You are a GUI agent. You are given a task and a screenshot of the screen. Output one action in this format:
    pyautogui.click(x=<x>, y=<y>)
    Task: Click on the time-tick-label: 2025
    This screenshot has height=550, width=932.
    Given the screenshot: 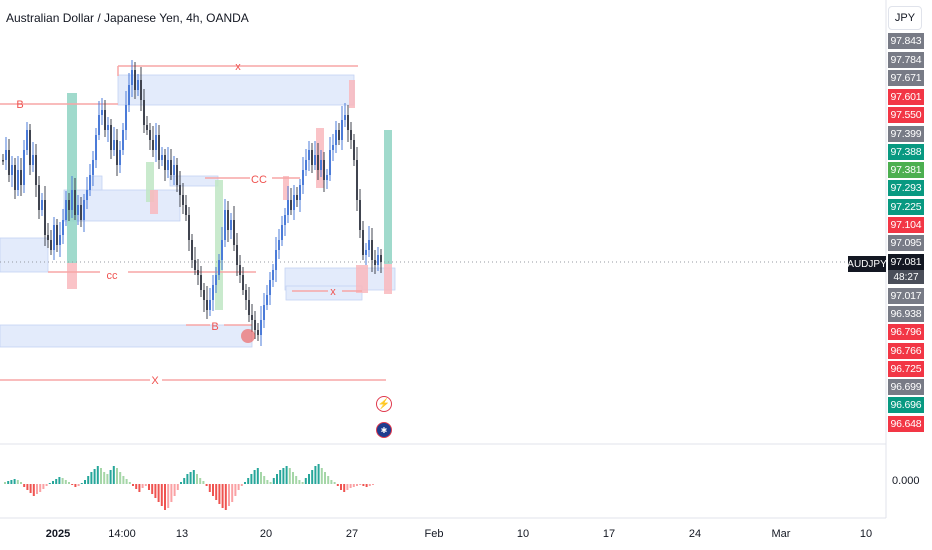 What is the action you would take?
    pyautogui.click(x=58, y=534)
    